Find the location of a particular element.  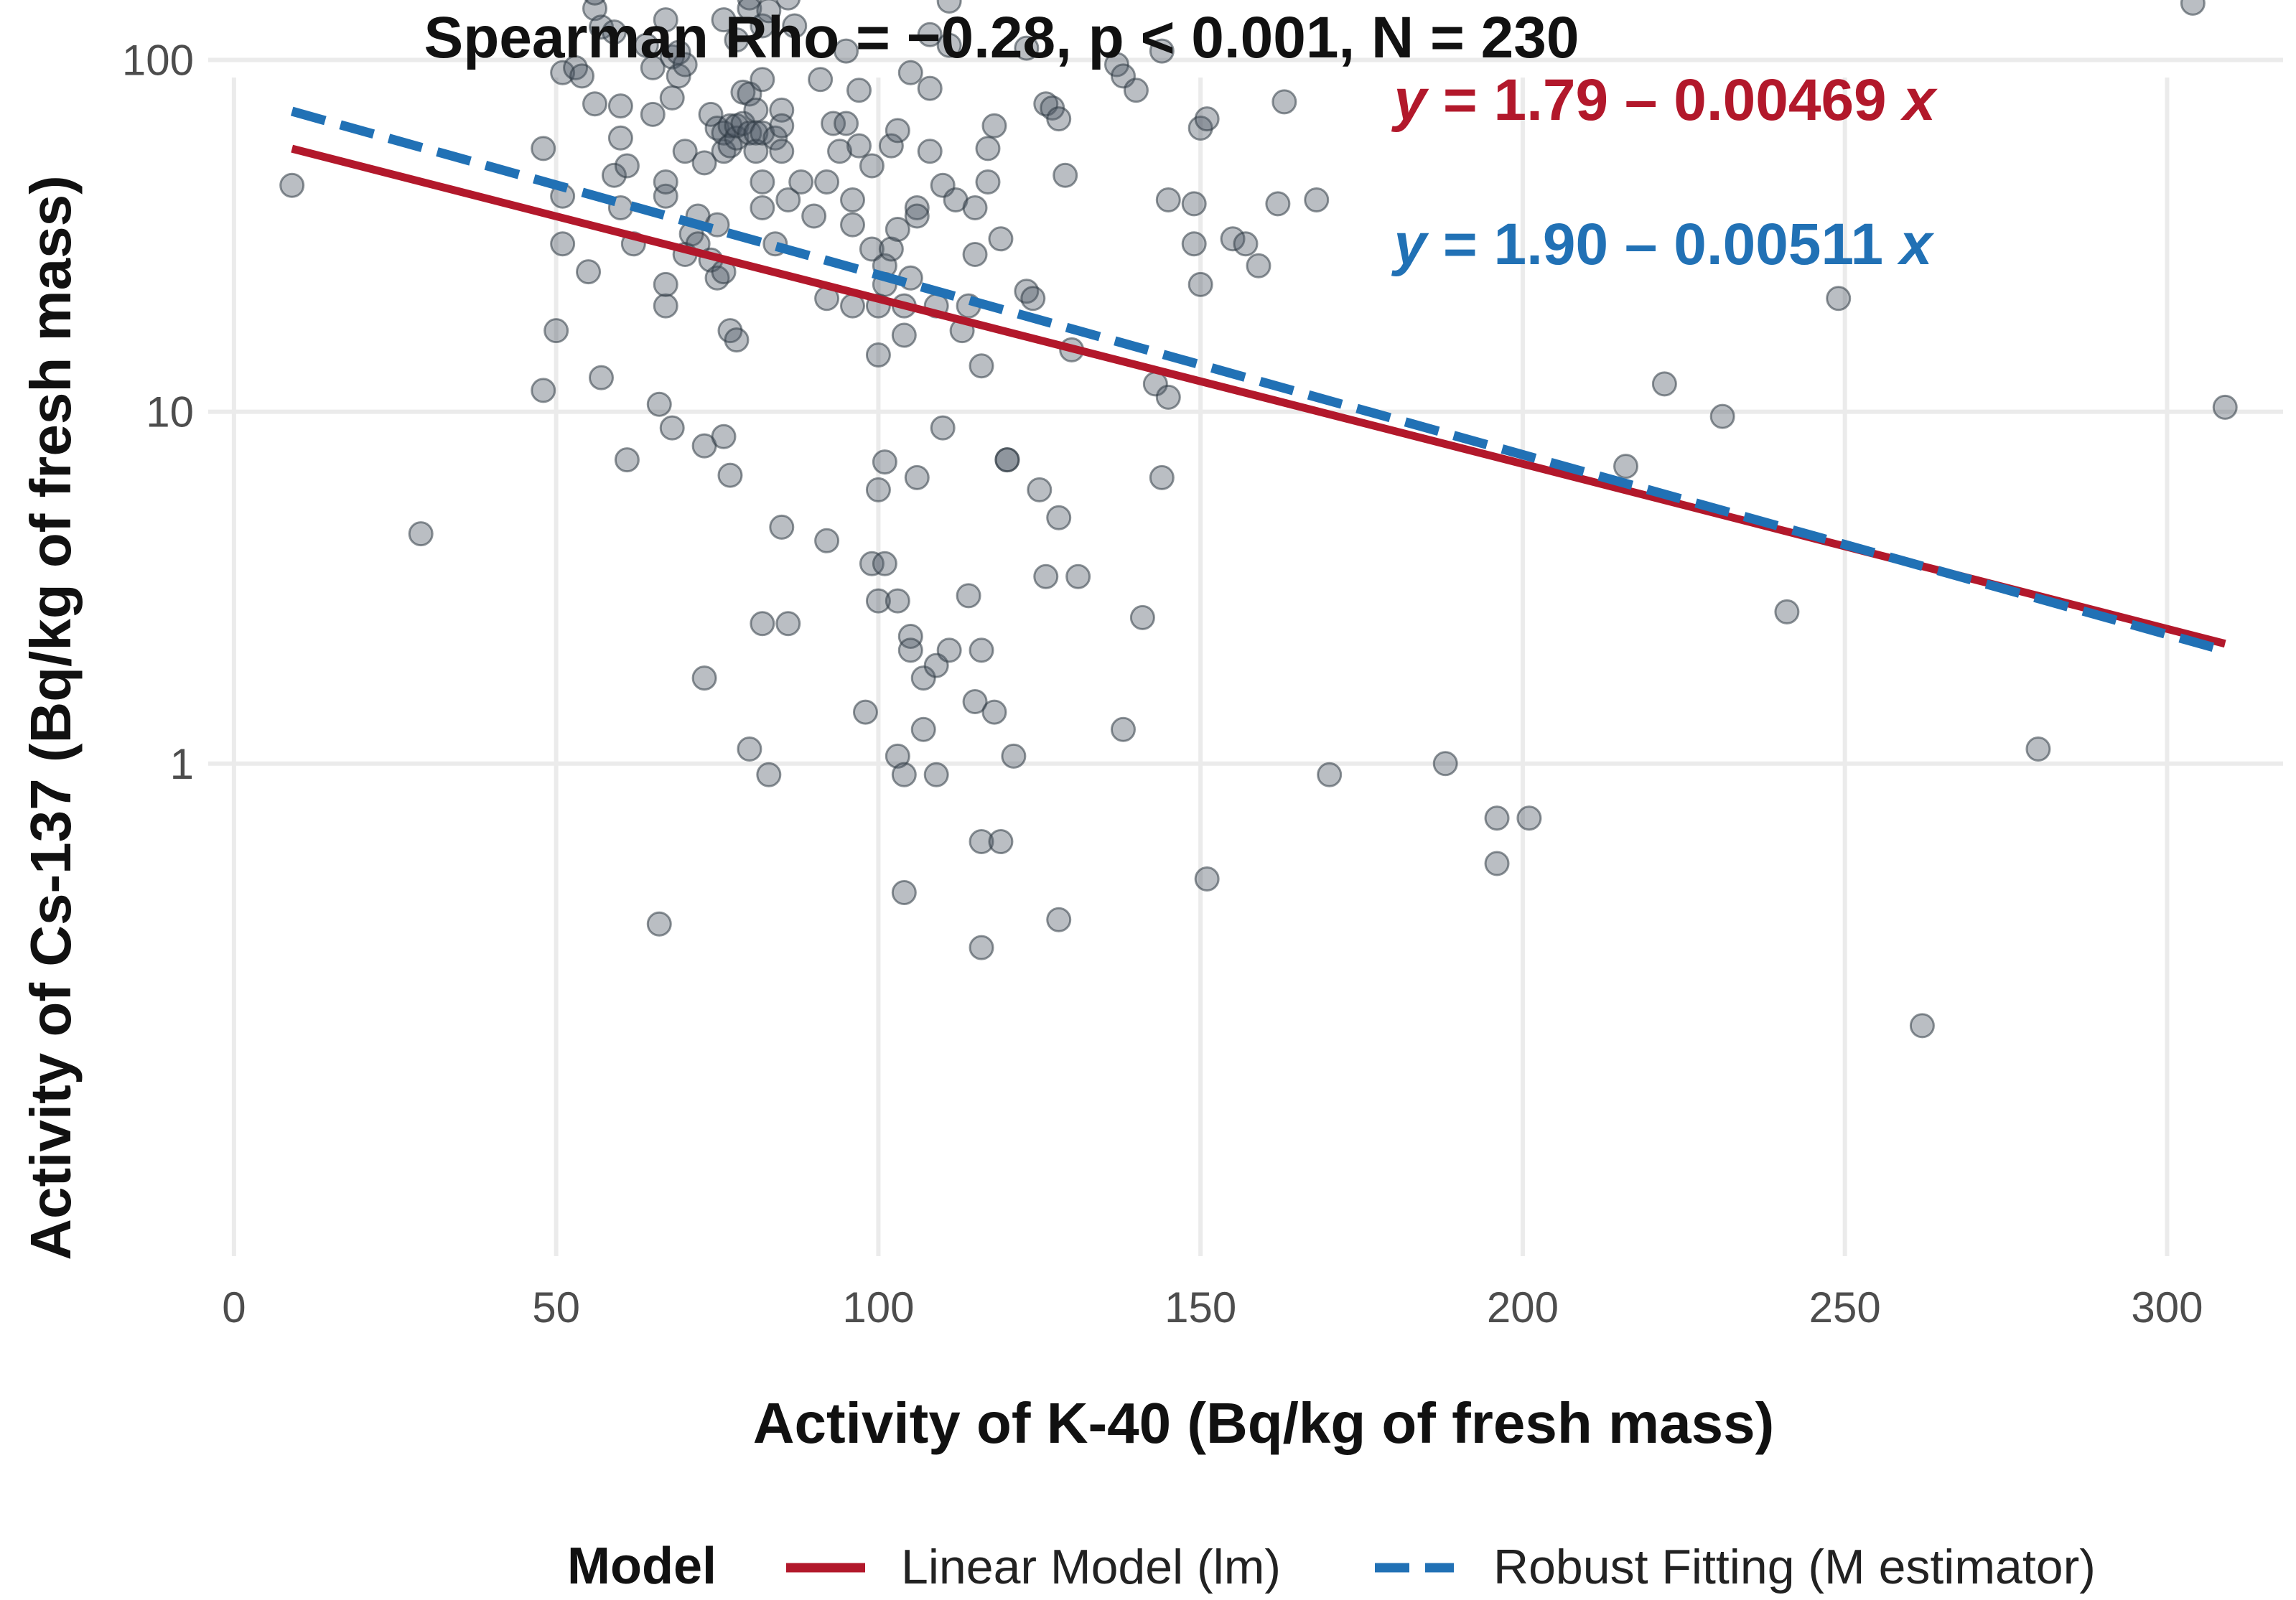

equation-body: = 1.79 – 0.00469 is located at coordinates (1665, 100).